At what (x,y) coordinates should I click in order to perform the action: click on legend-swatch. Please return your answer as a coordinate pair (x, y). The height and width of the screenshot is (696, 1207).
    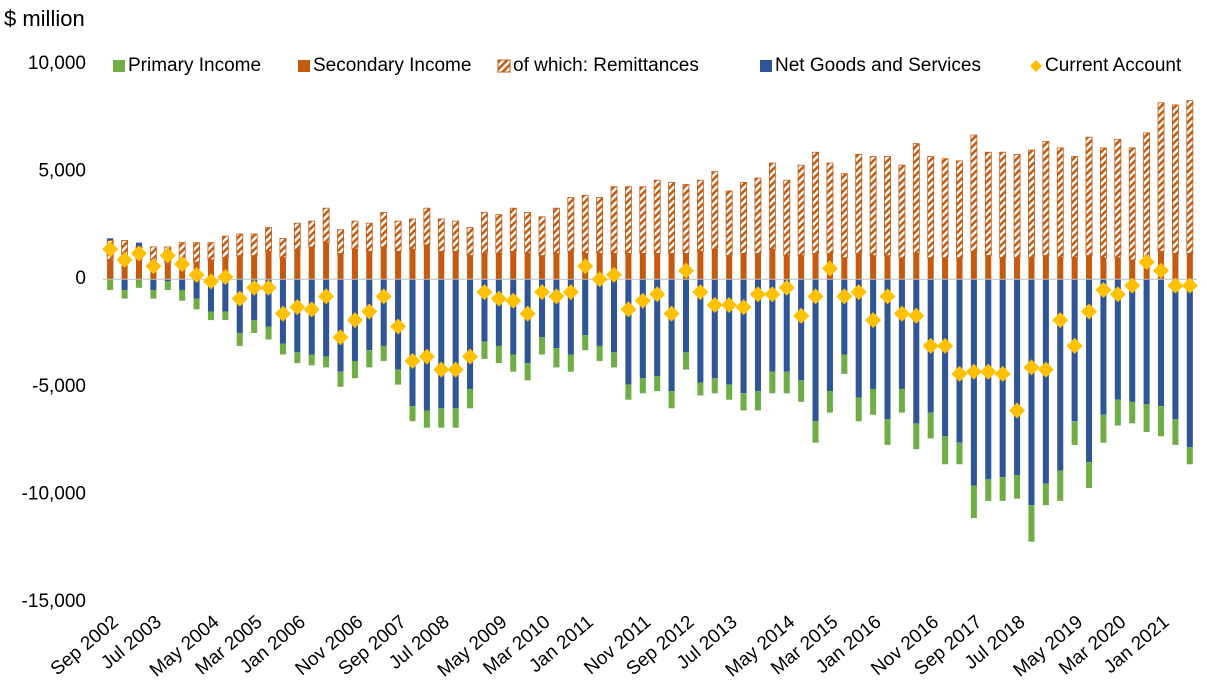
    Looking at the image, I should click on (1036, 66).